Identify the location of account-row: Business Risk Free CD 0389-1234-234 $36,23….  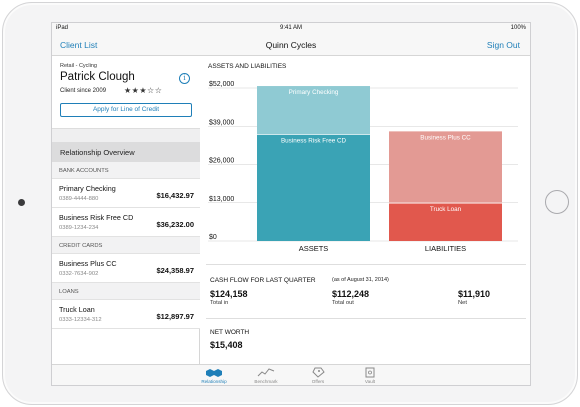
(126, 222).